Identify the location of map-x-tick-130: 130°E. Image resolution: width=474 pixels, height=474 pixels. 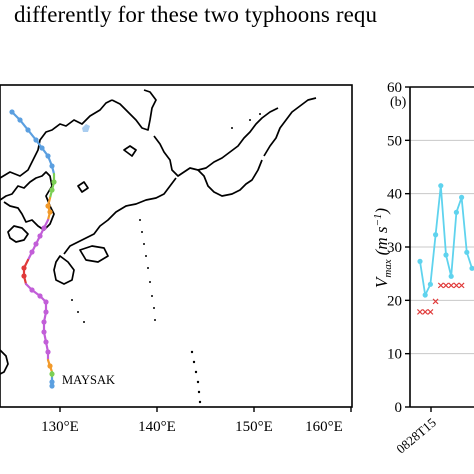
(60, 427).